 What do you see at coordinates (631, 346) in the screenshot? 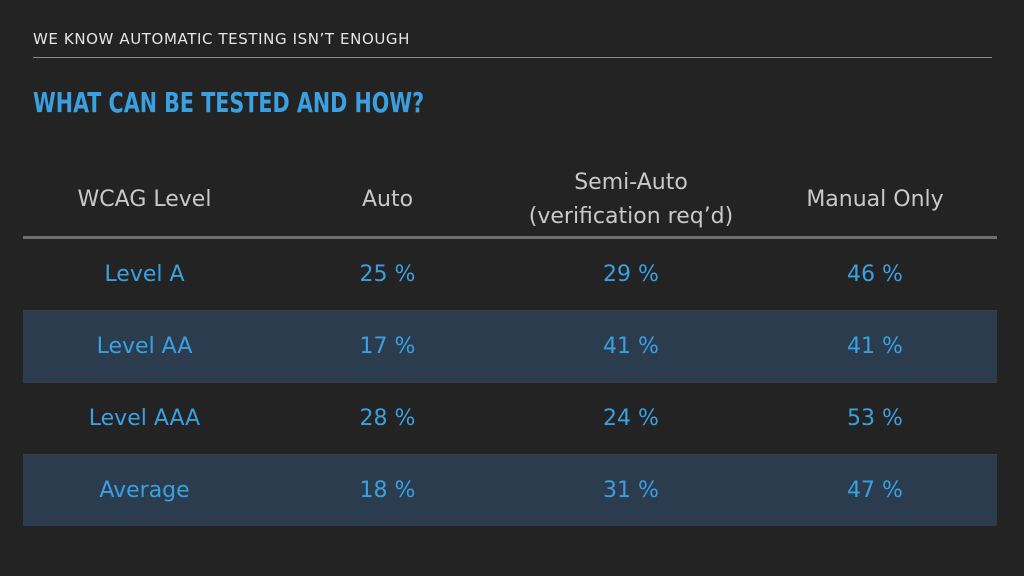
I see `cell-semi-auto: 41 %` at bounding box center [631, 346].